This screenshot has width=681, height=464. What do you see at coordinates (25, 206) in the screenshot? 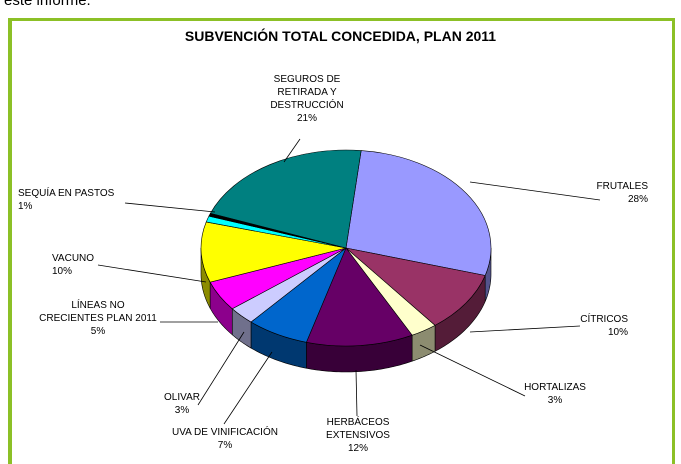
I see `value-label: 1%` at bounding box center [25, 206].